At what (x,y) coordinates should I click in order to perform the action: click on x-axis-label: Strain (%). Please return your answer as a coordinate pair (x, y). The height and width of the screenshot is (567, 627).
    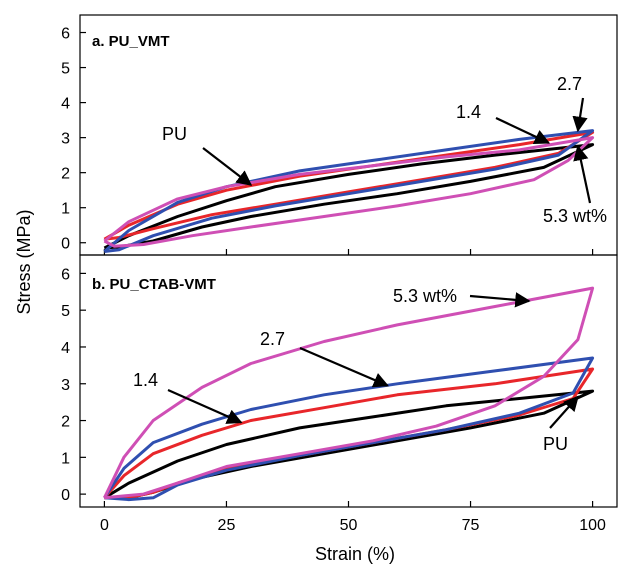
    Looking at the image, I should click on (355, 554).